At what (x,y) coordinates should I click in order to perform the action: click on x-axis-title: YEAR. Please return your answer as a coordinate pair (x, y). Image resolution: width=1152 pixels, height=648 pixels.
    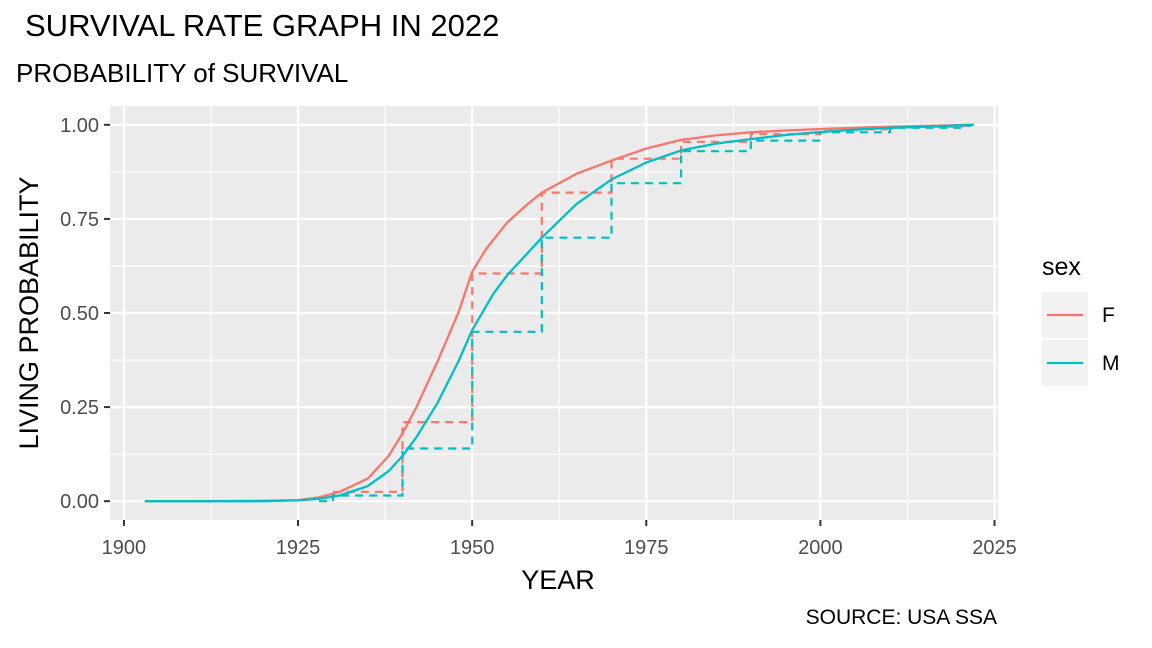
    Looking at the image, I should click on (558, 580).